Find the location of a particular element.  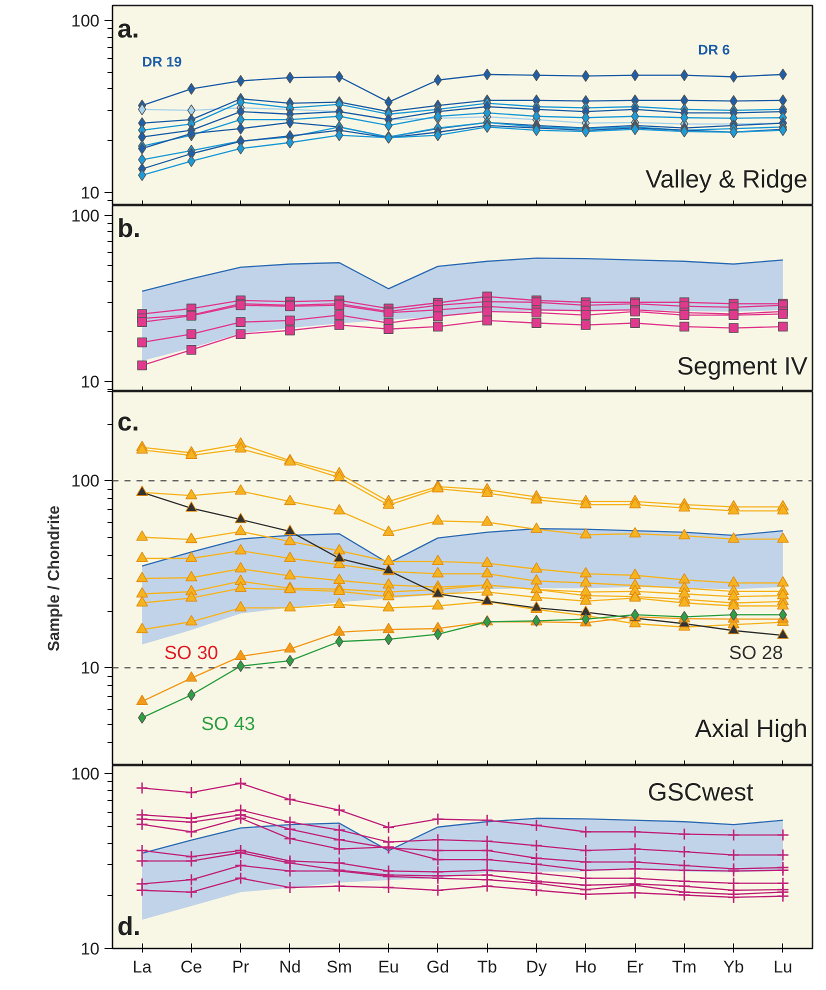

x-tick-label: Tm is located at coordinates (684, 967).